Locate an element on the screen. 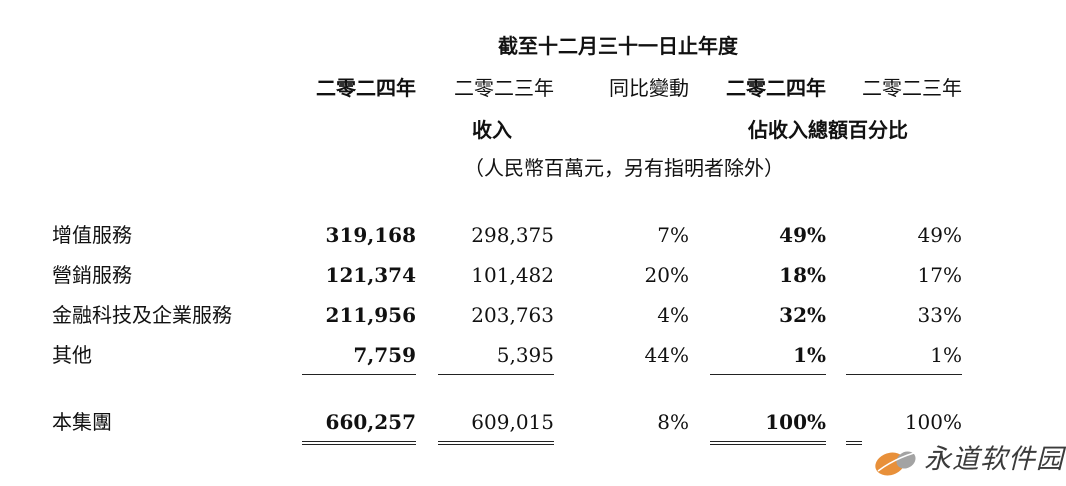 The image size is (1066, 486). row-label: 金融科技及企業服務 is located at coordinates (142, 315).